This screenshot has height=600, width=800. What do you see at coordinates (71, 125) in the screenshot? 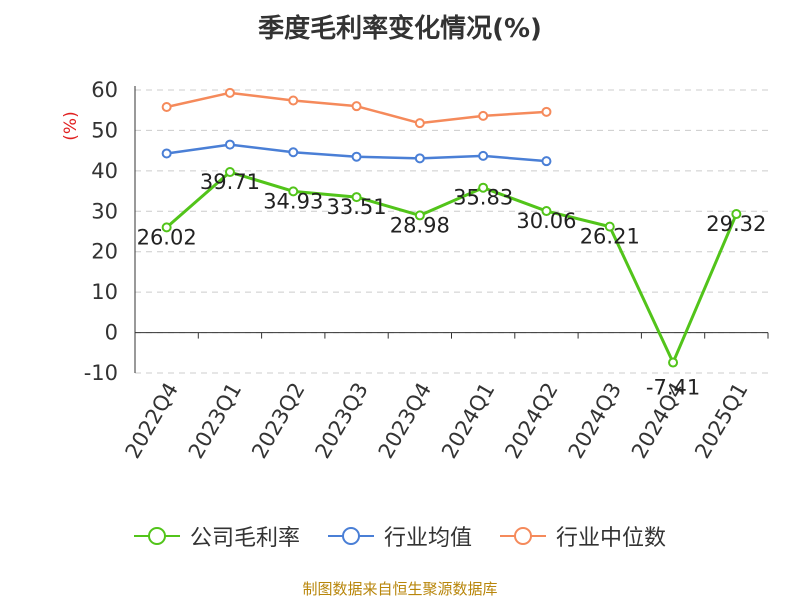
I see `y-axis-label: (%)` at bounding box center [71, 125].